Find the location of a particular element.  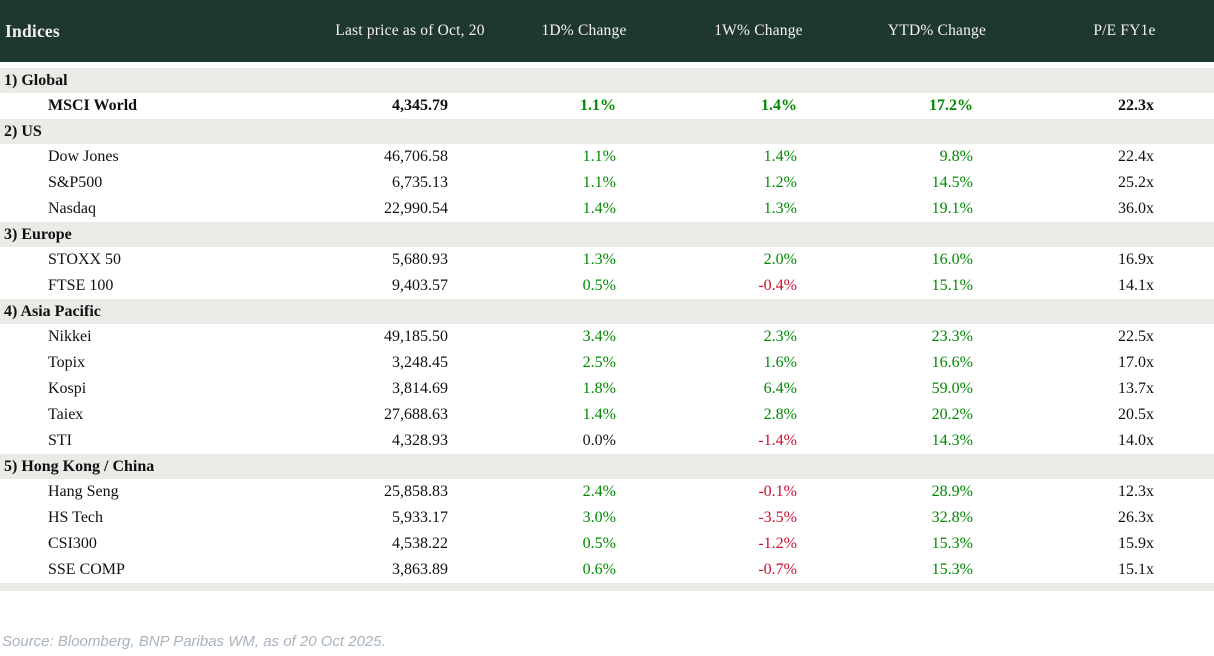

chg-1w-cell: 1.2% is located at coordinates (780, 182).